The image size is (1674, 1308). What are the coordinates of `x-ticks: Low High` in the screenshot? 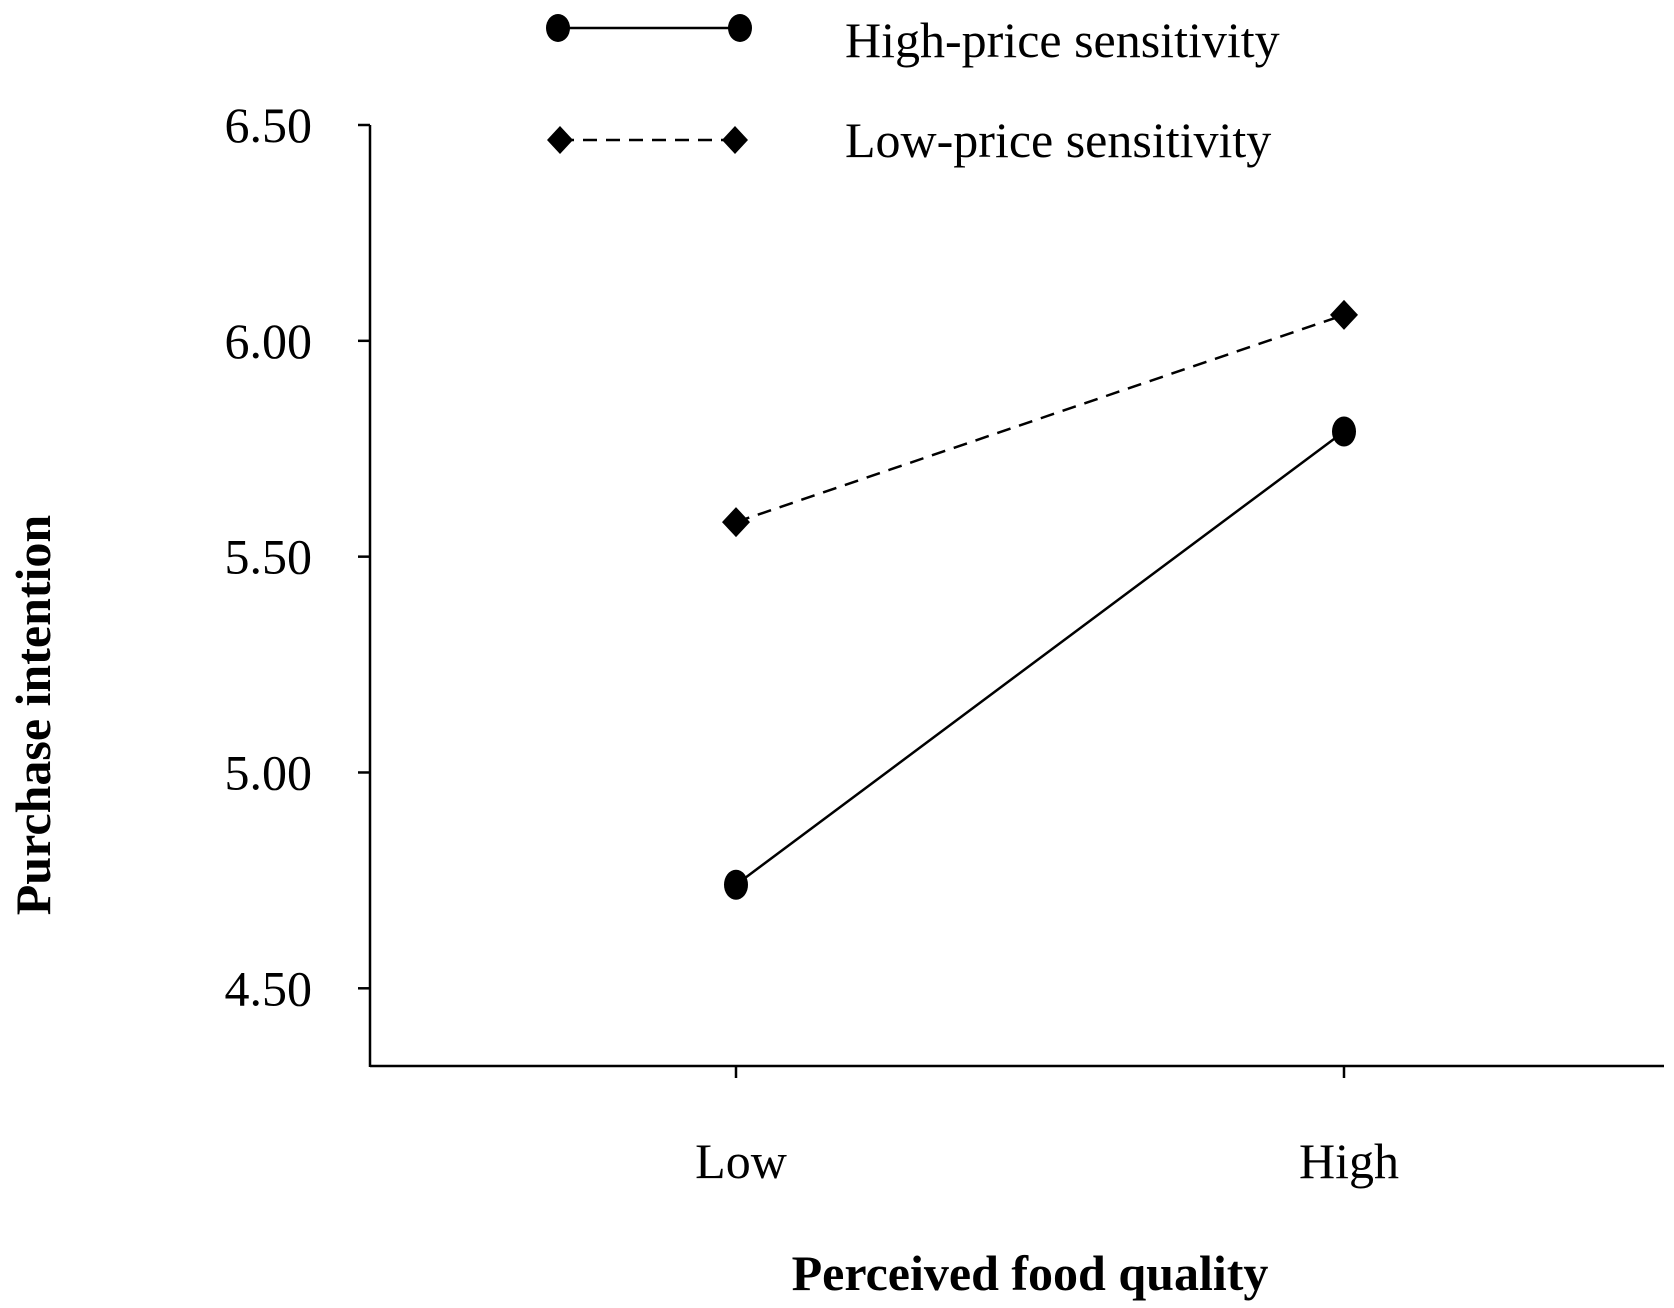 It's located at (1047, 1127).